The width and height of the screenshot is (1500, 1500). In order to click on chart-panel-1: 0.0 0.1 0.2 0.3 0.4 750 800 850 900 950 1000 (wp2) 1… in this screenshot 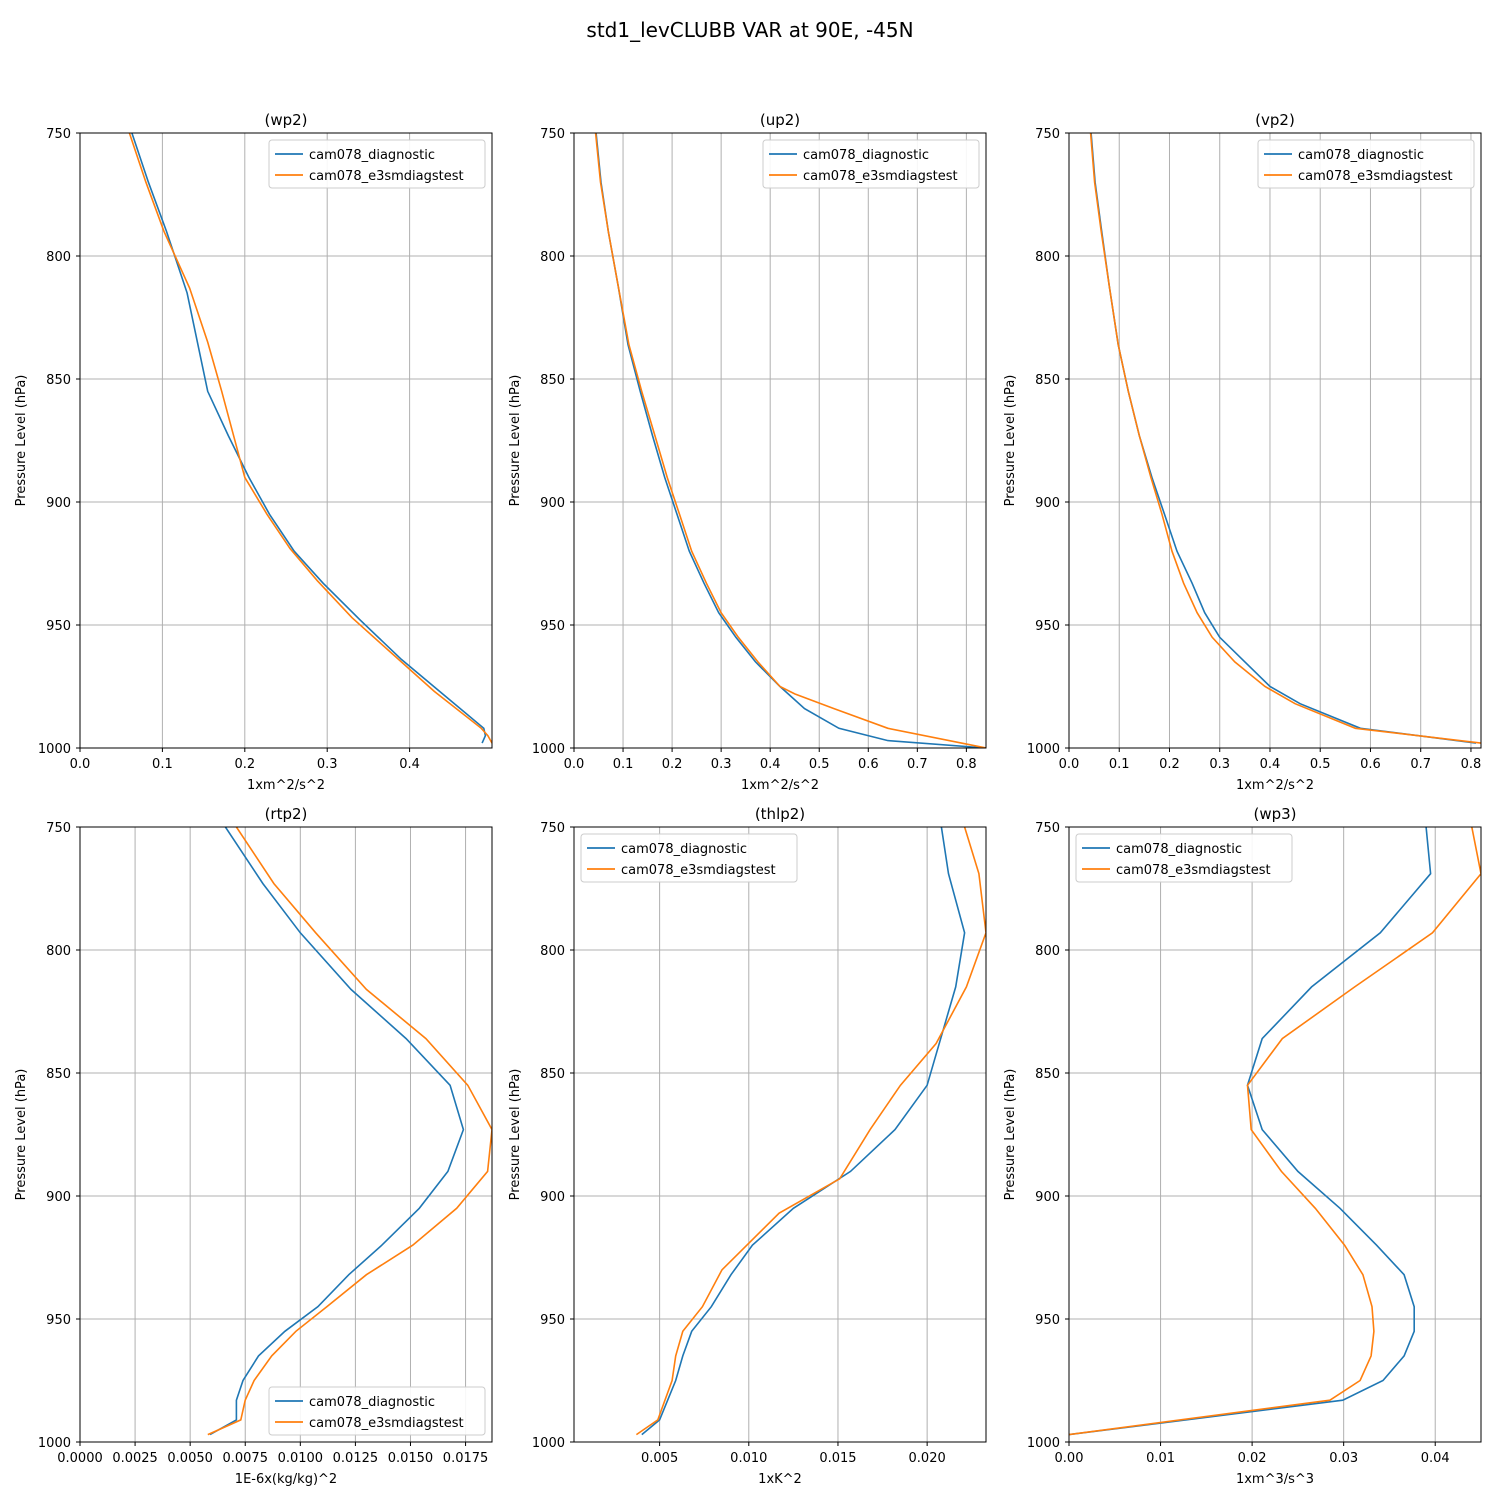, I will do `click(253, 452)`.